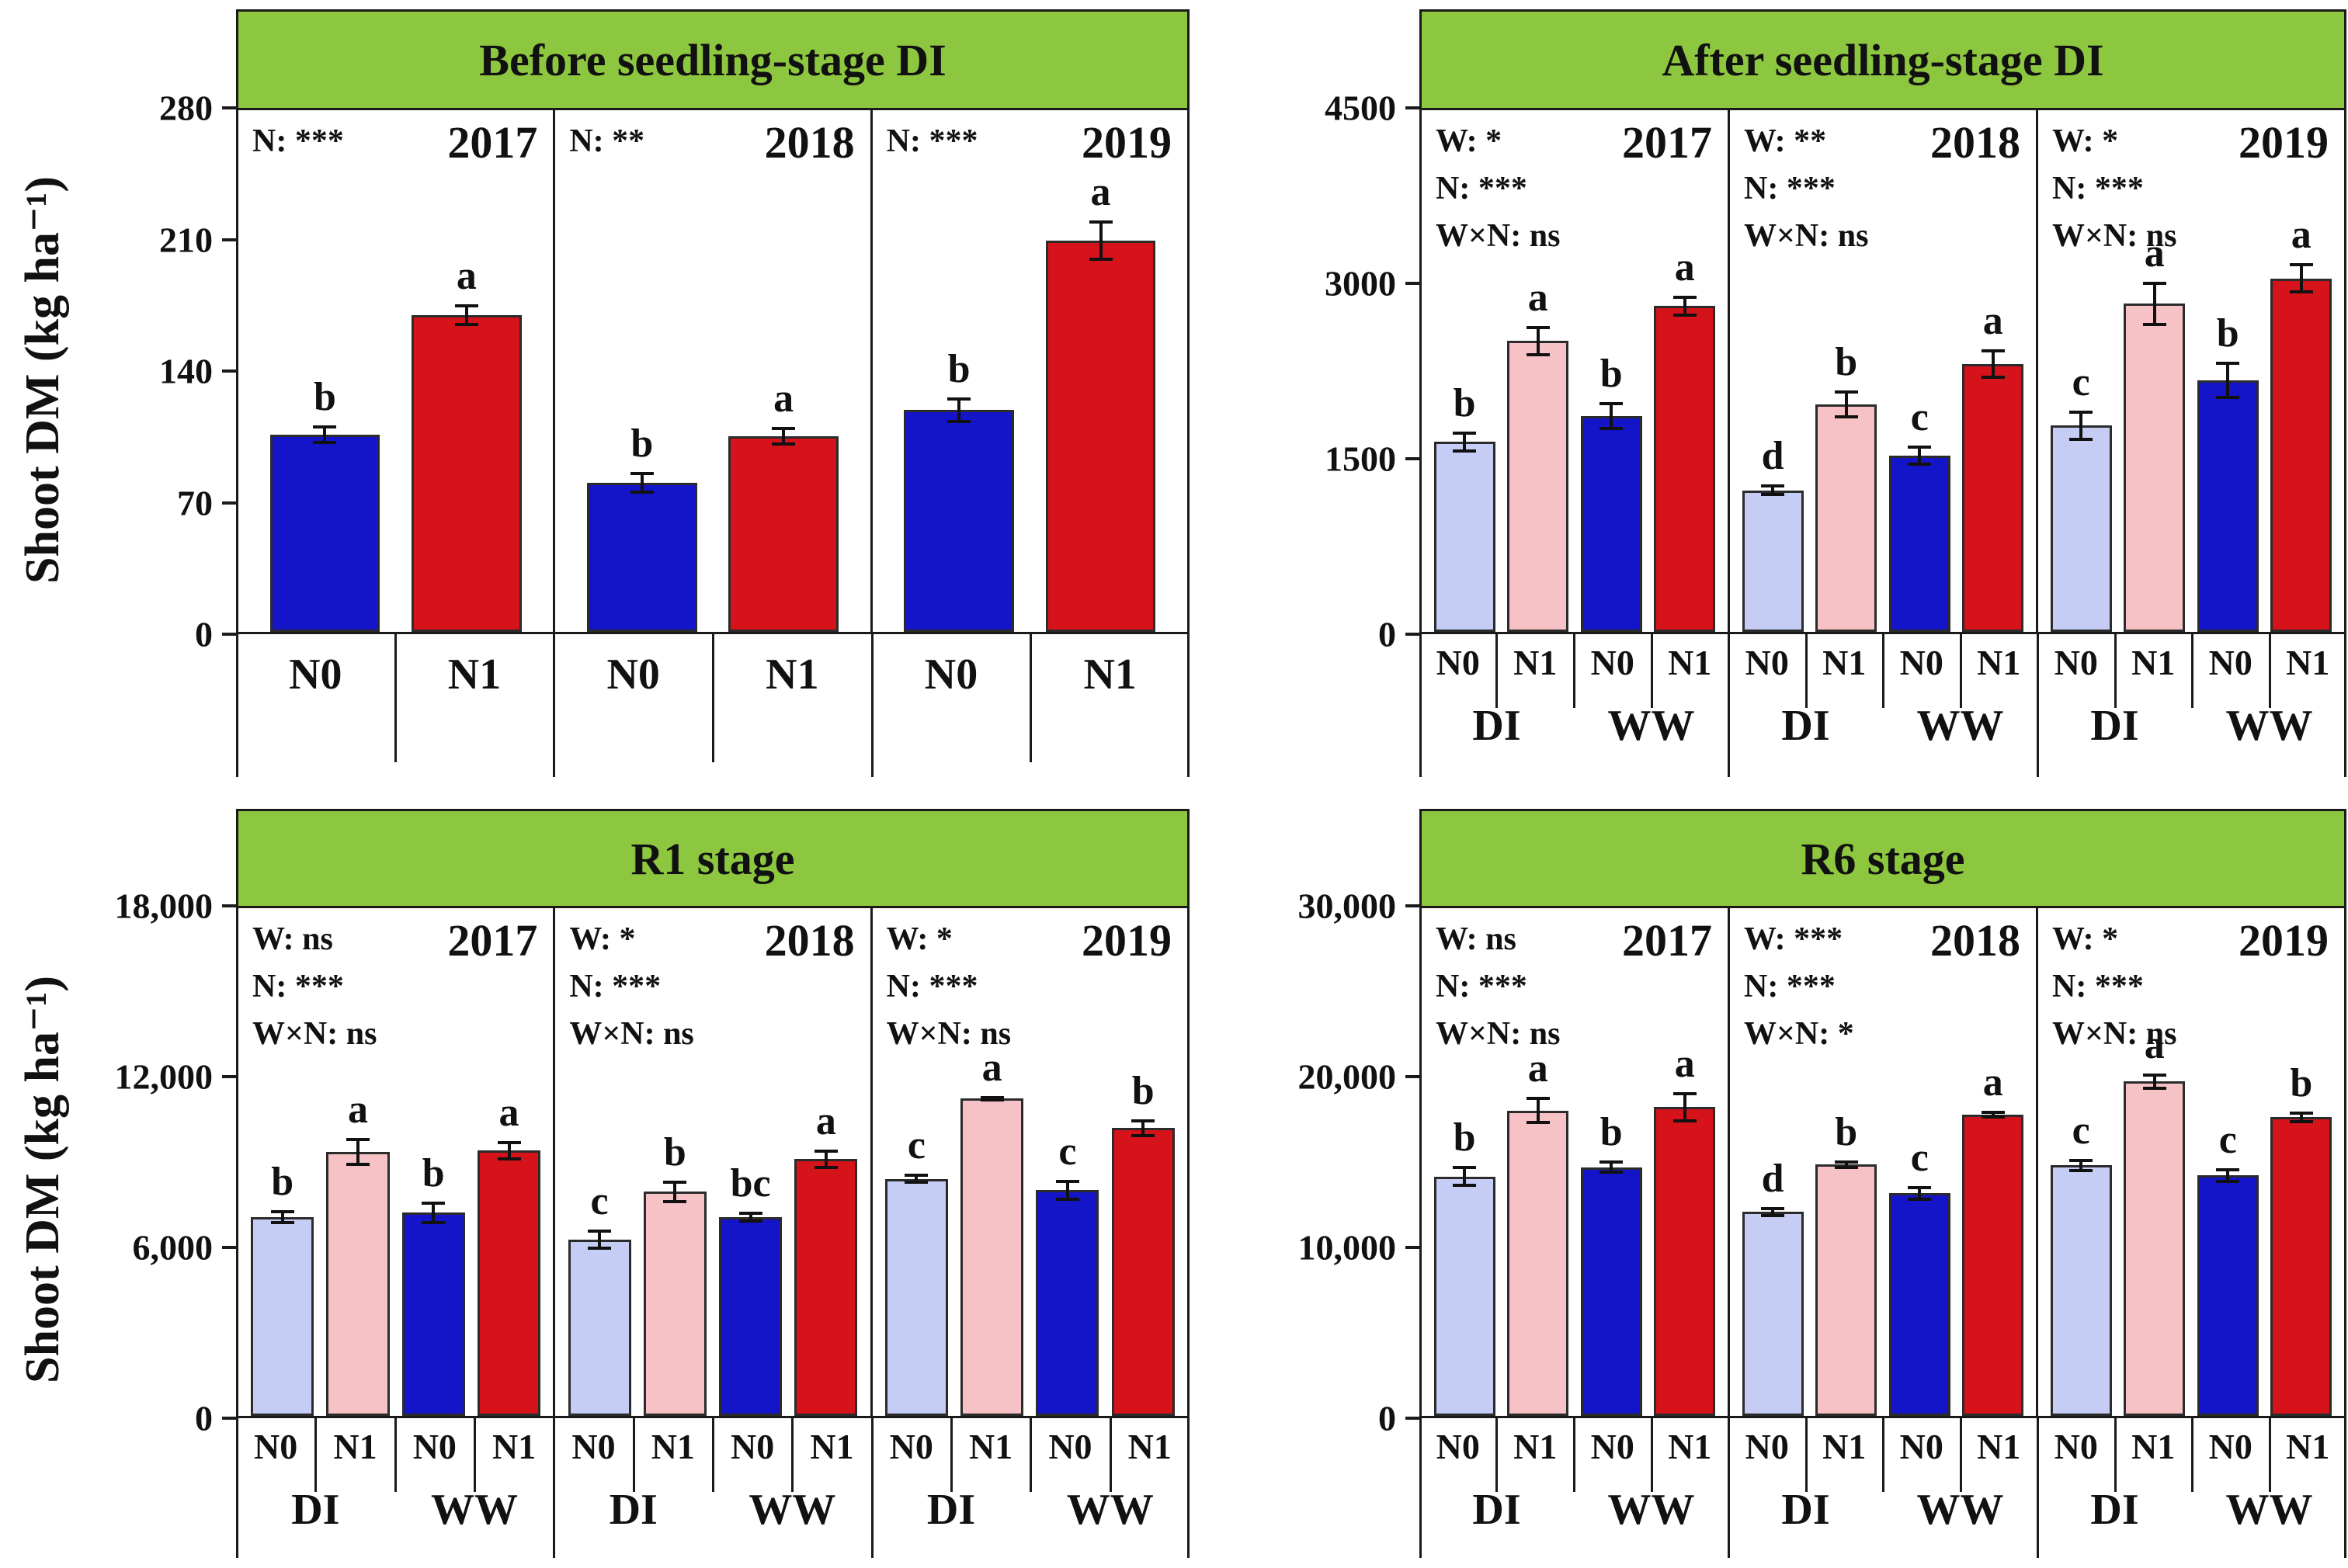 Image resolution: width=2348 pixels, height=1568 pixels. I want to click on significance-letter: bc, so click(750, 1182).